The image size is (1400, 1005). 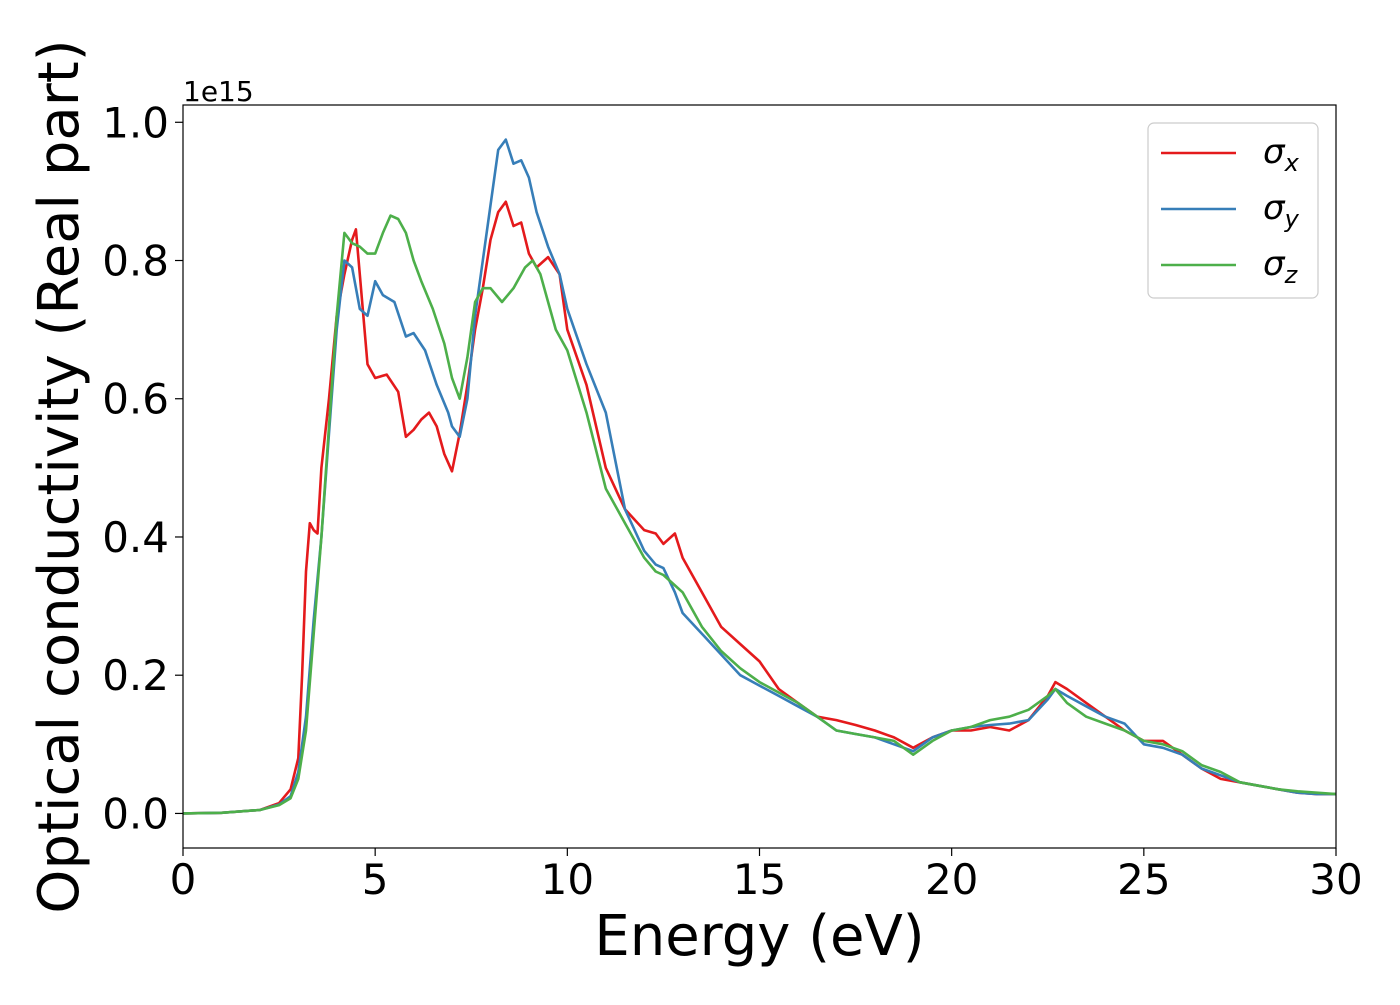 I want to click on x-tick-label: 25, so click(x=1143, y=879).